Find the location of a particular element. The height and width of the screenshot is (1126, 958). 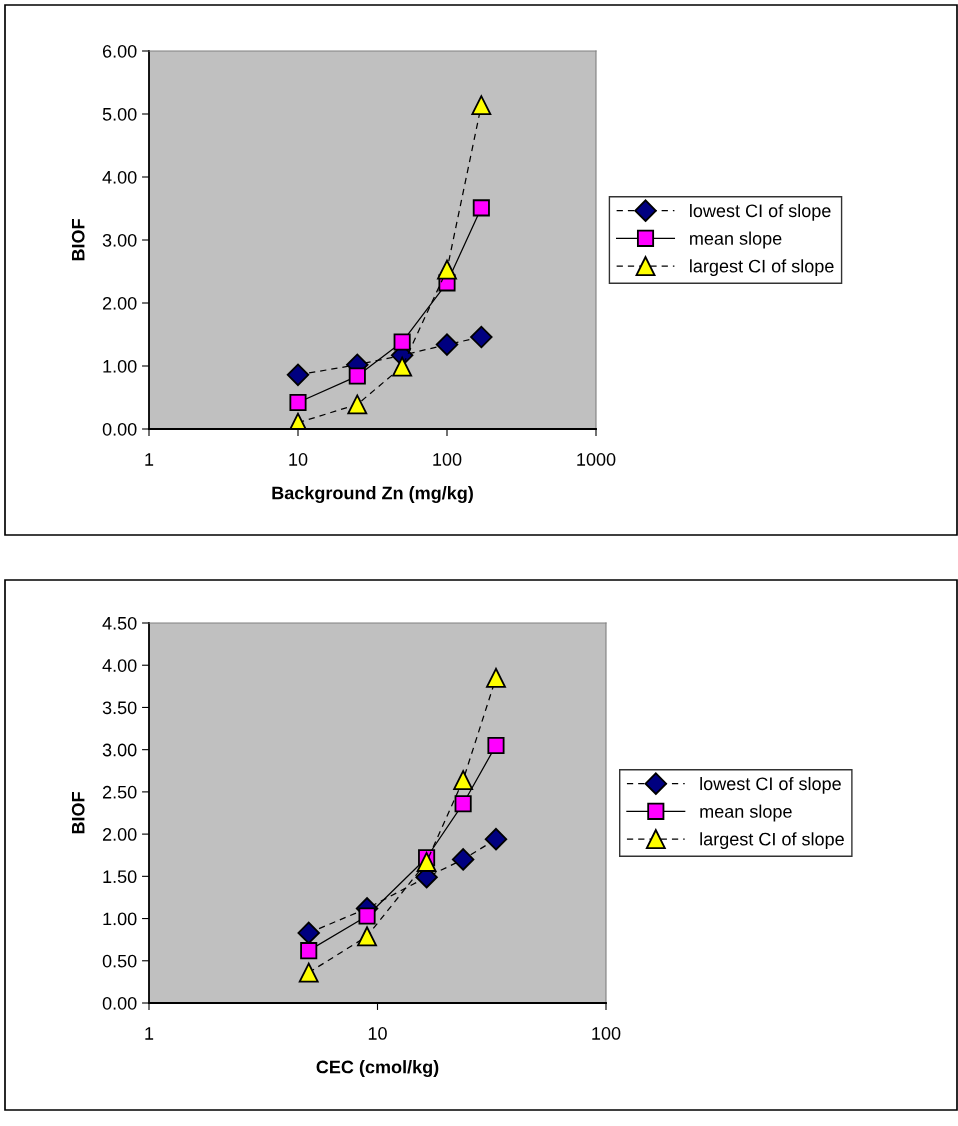

y-tick-label: 1.50 is located at coordinates (120, 877).